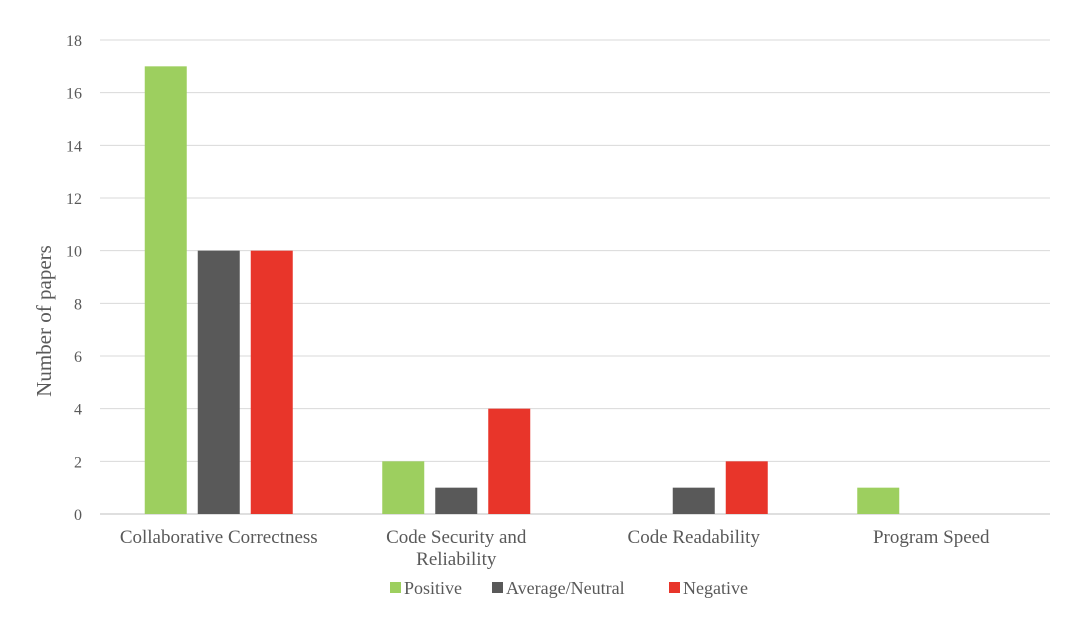 This screenshot has height=621, width=1084. I want to click on x-category-label-line: Collaborative Correctness, so click(219, 537).